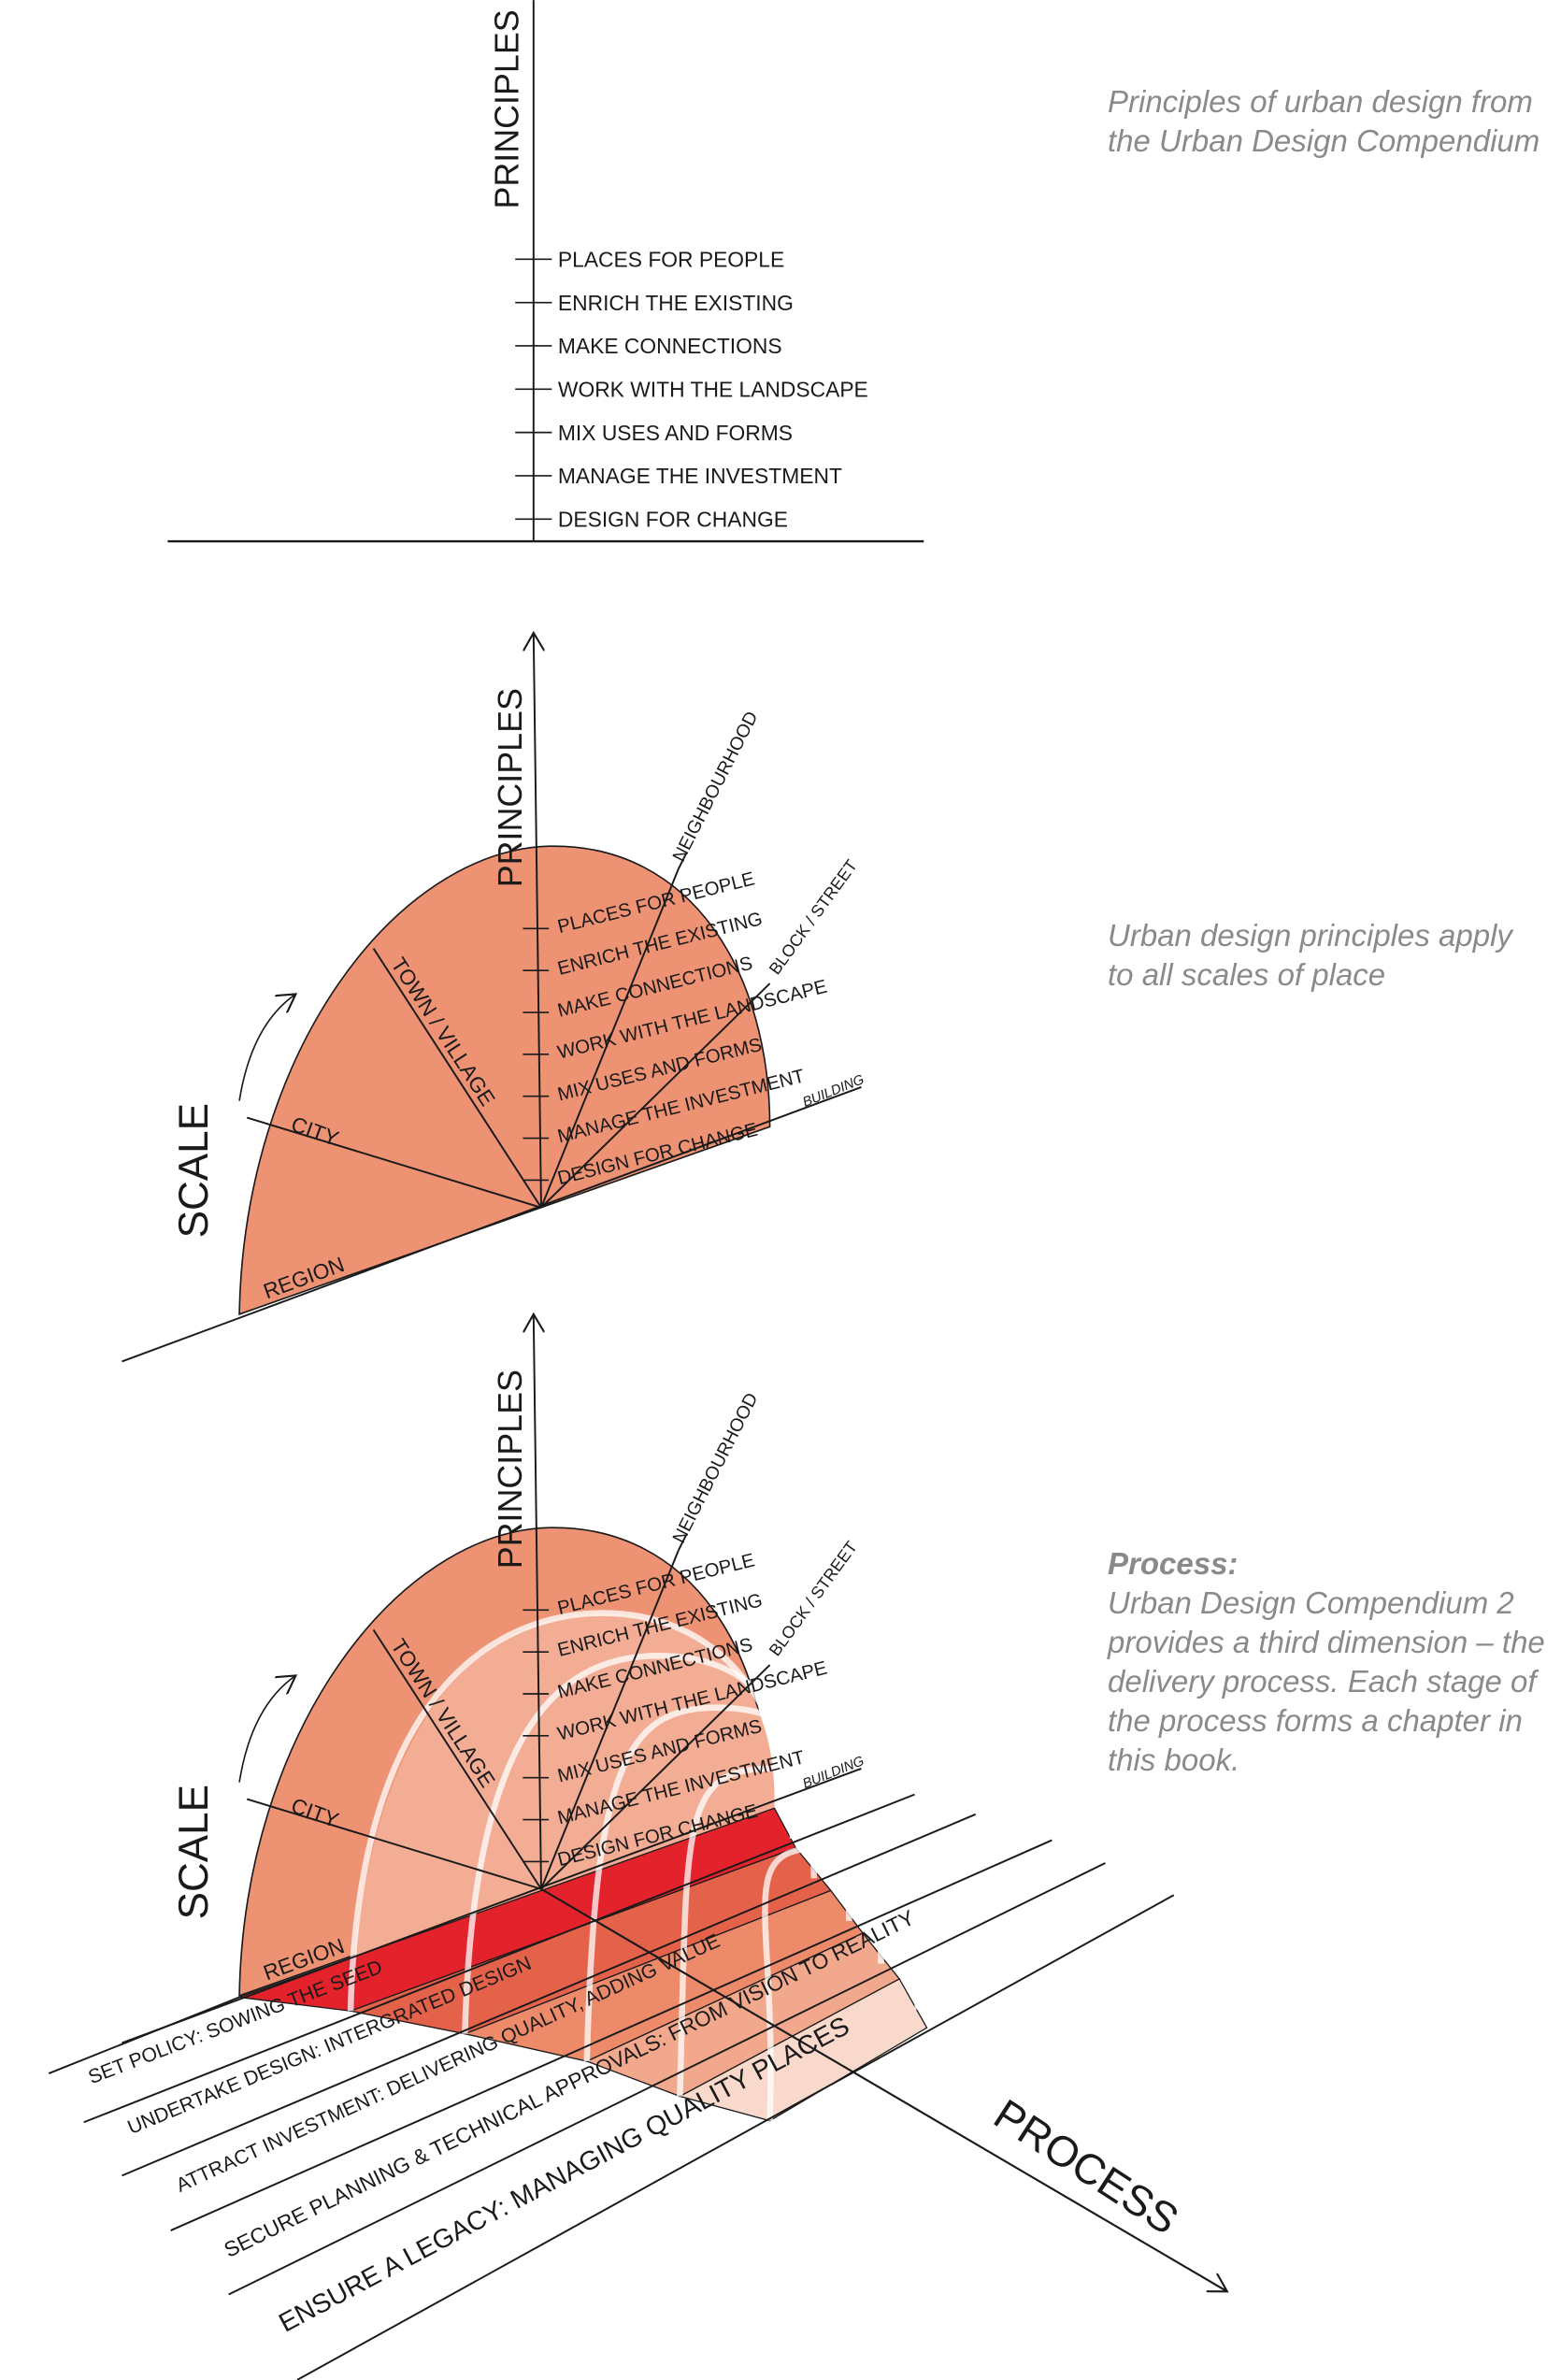 The image size is (1561, 2380). I want to click on scale-fan, so click(505, 1080).